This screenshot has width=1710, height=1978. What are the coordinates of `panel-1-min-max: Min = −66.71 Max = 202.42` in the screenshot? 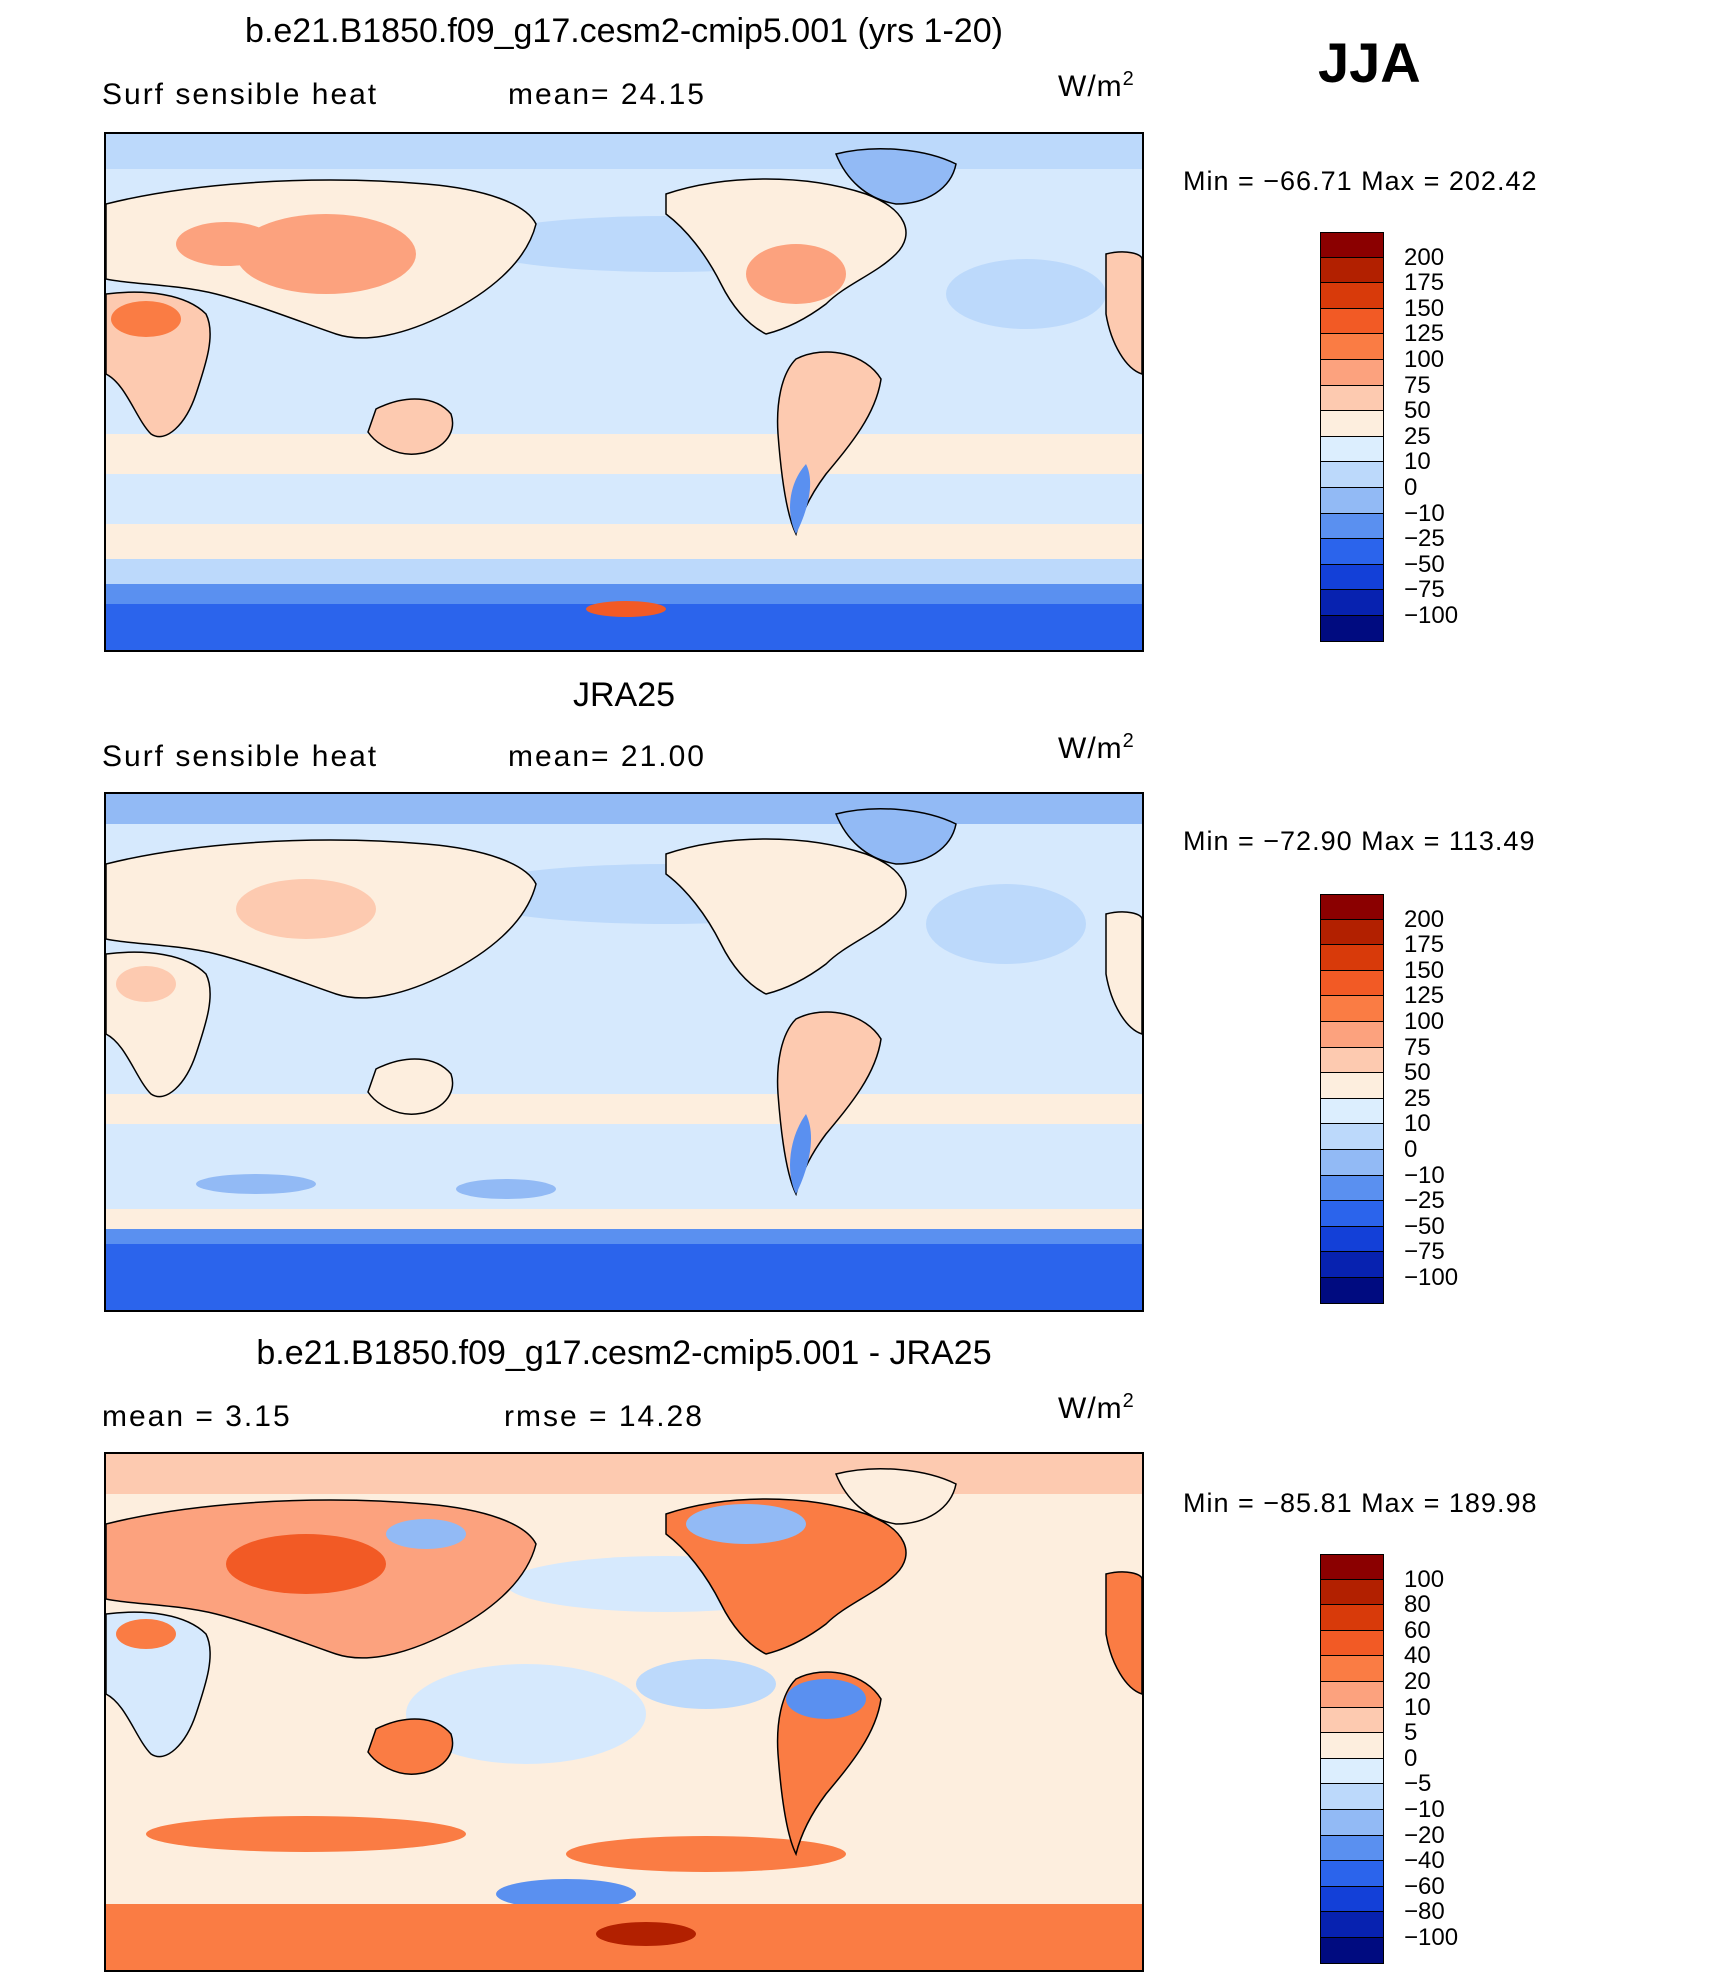 It's located at (1360, 181).